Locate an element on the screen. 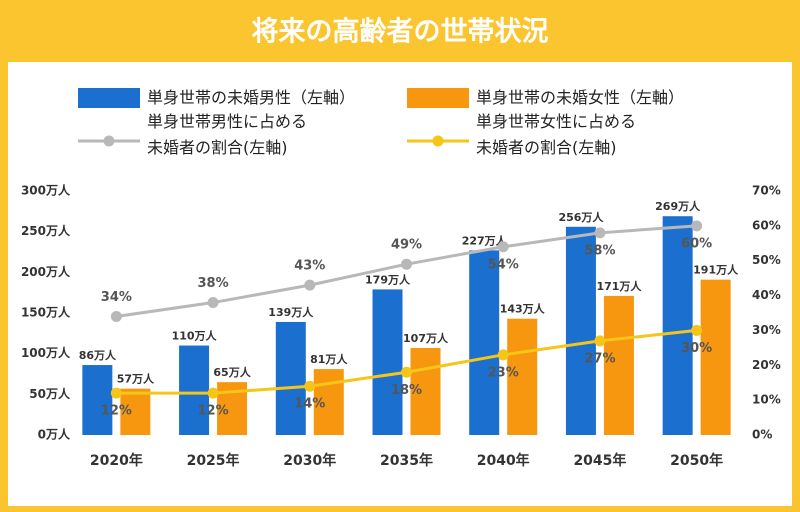 This screenshot has width=800, height=512. x-tick-label: 2035年 is located at coordinates (406, 460).